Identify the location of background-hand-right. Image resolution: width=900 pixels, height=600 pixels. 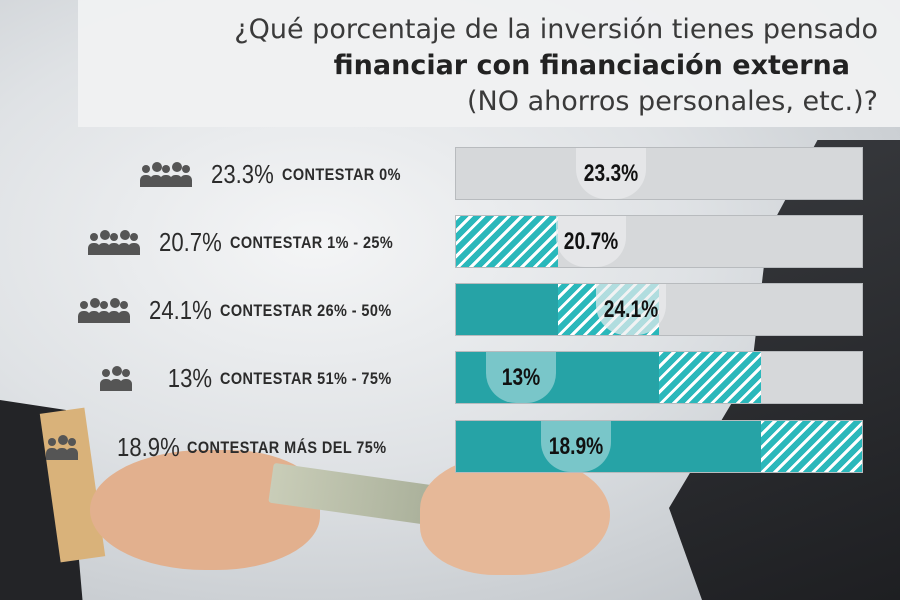
(515, 515).